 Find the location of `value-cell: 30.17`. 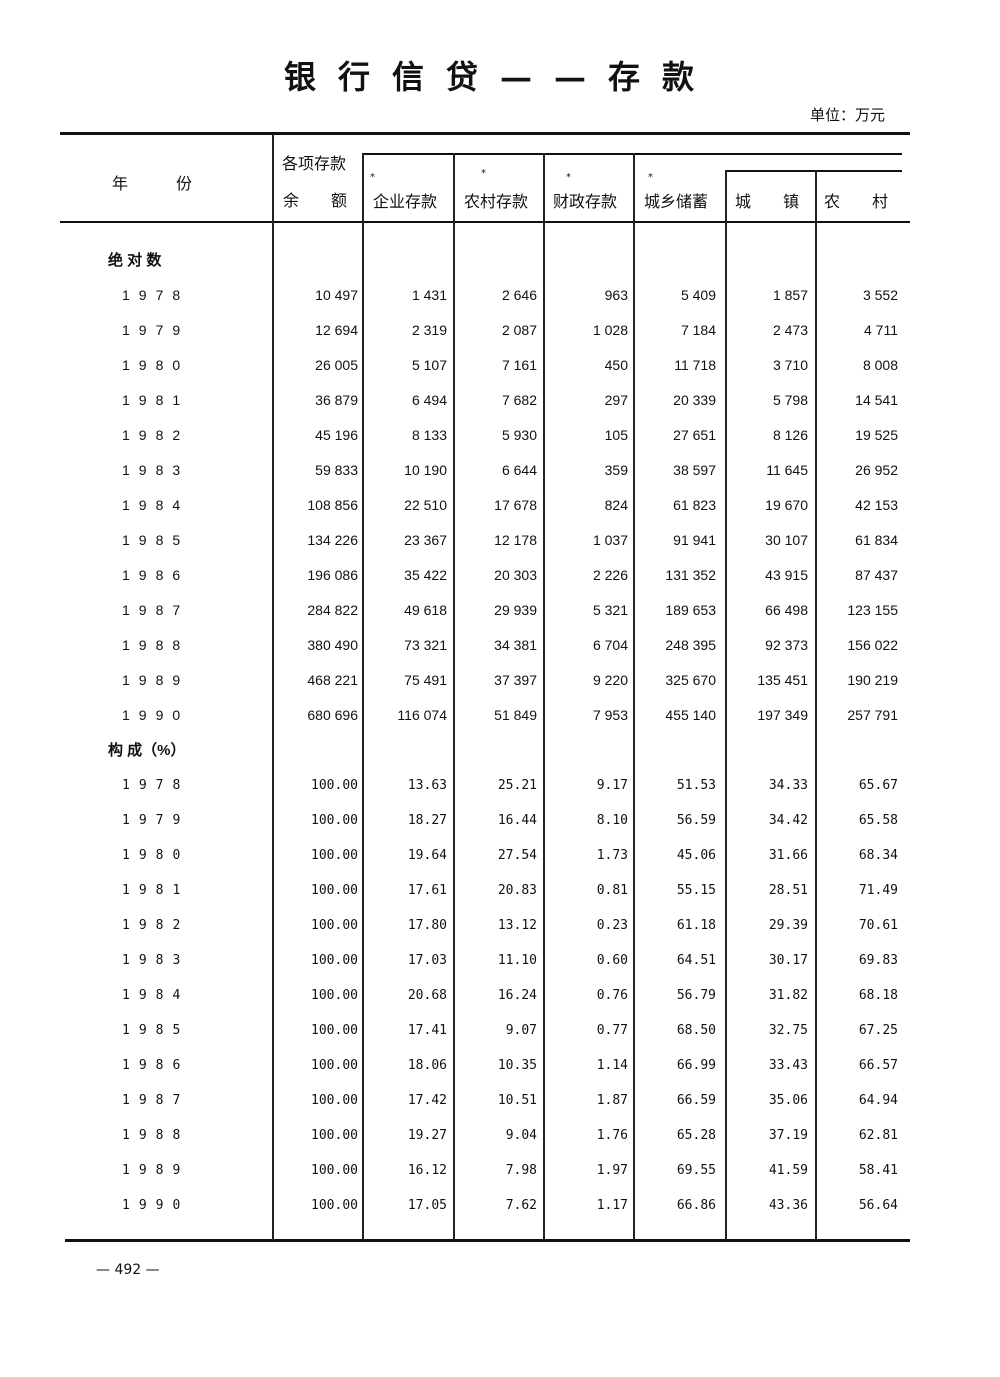

value-cell: 30.17 is located at coordinates (788, 960).